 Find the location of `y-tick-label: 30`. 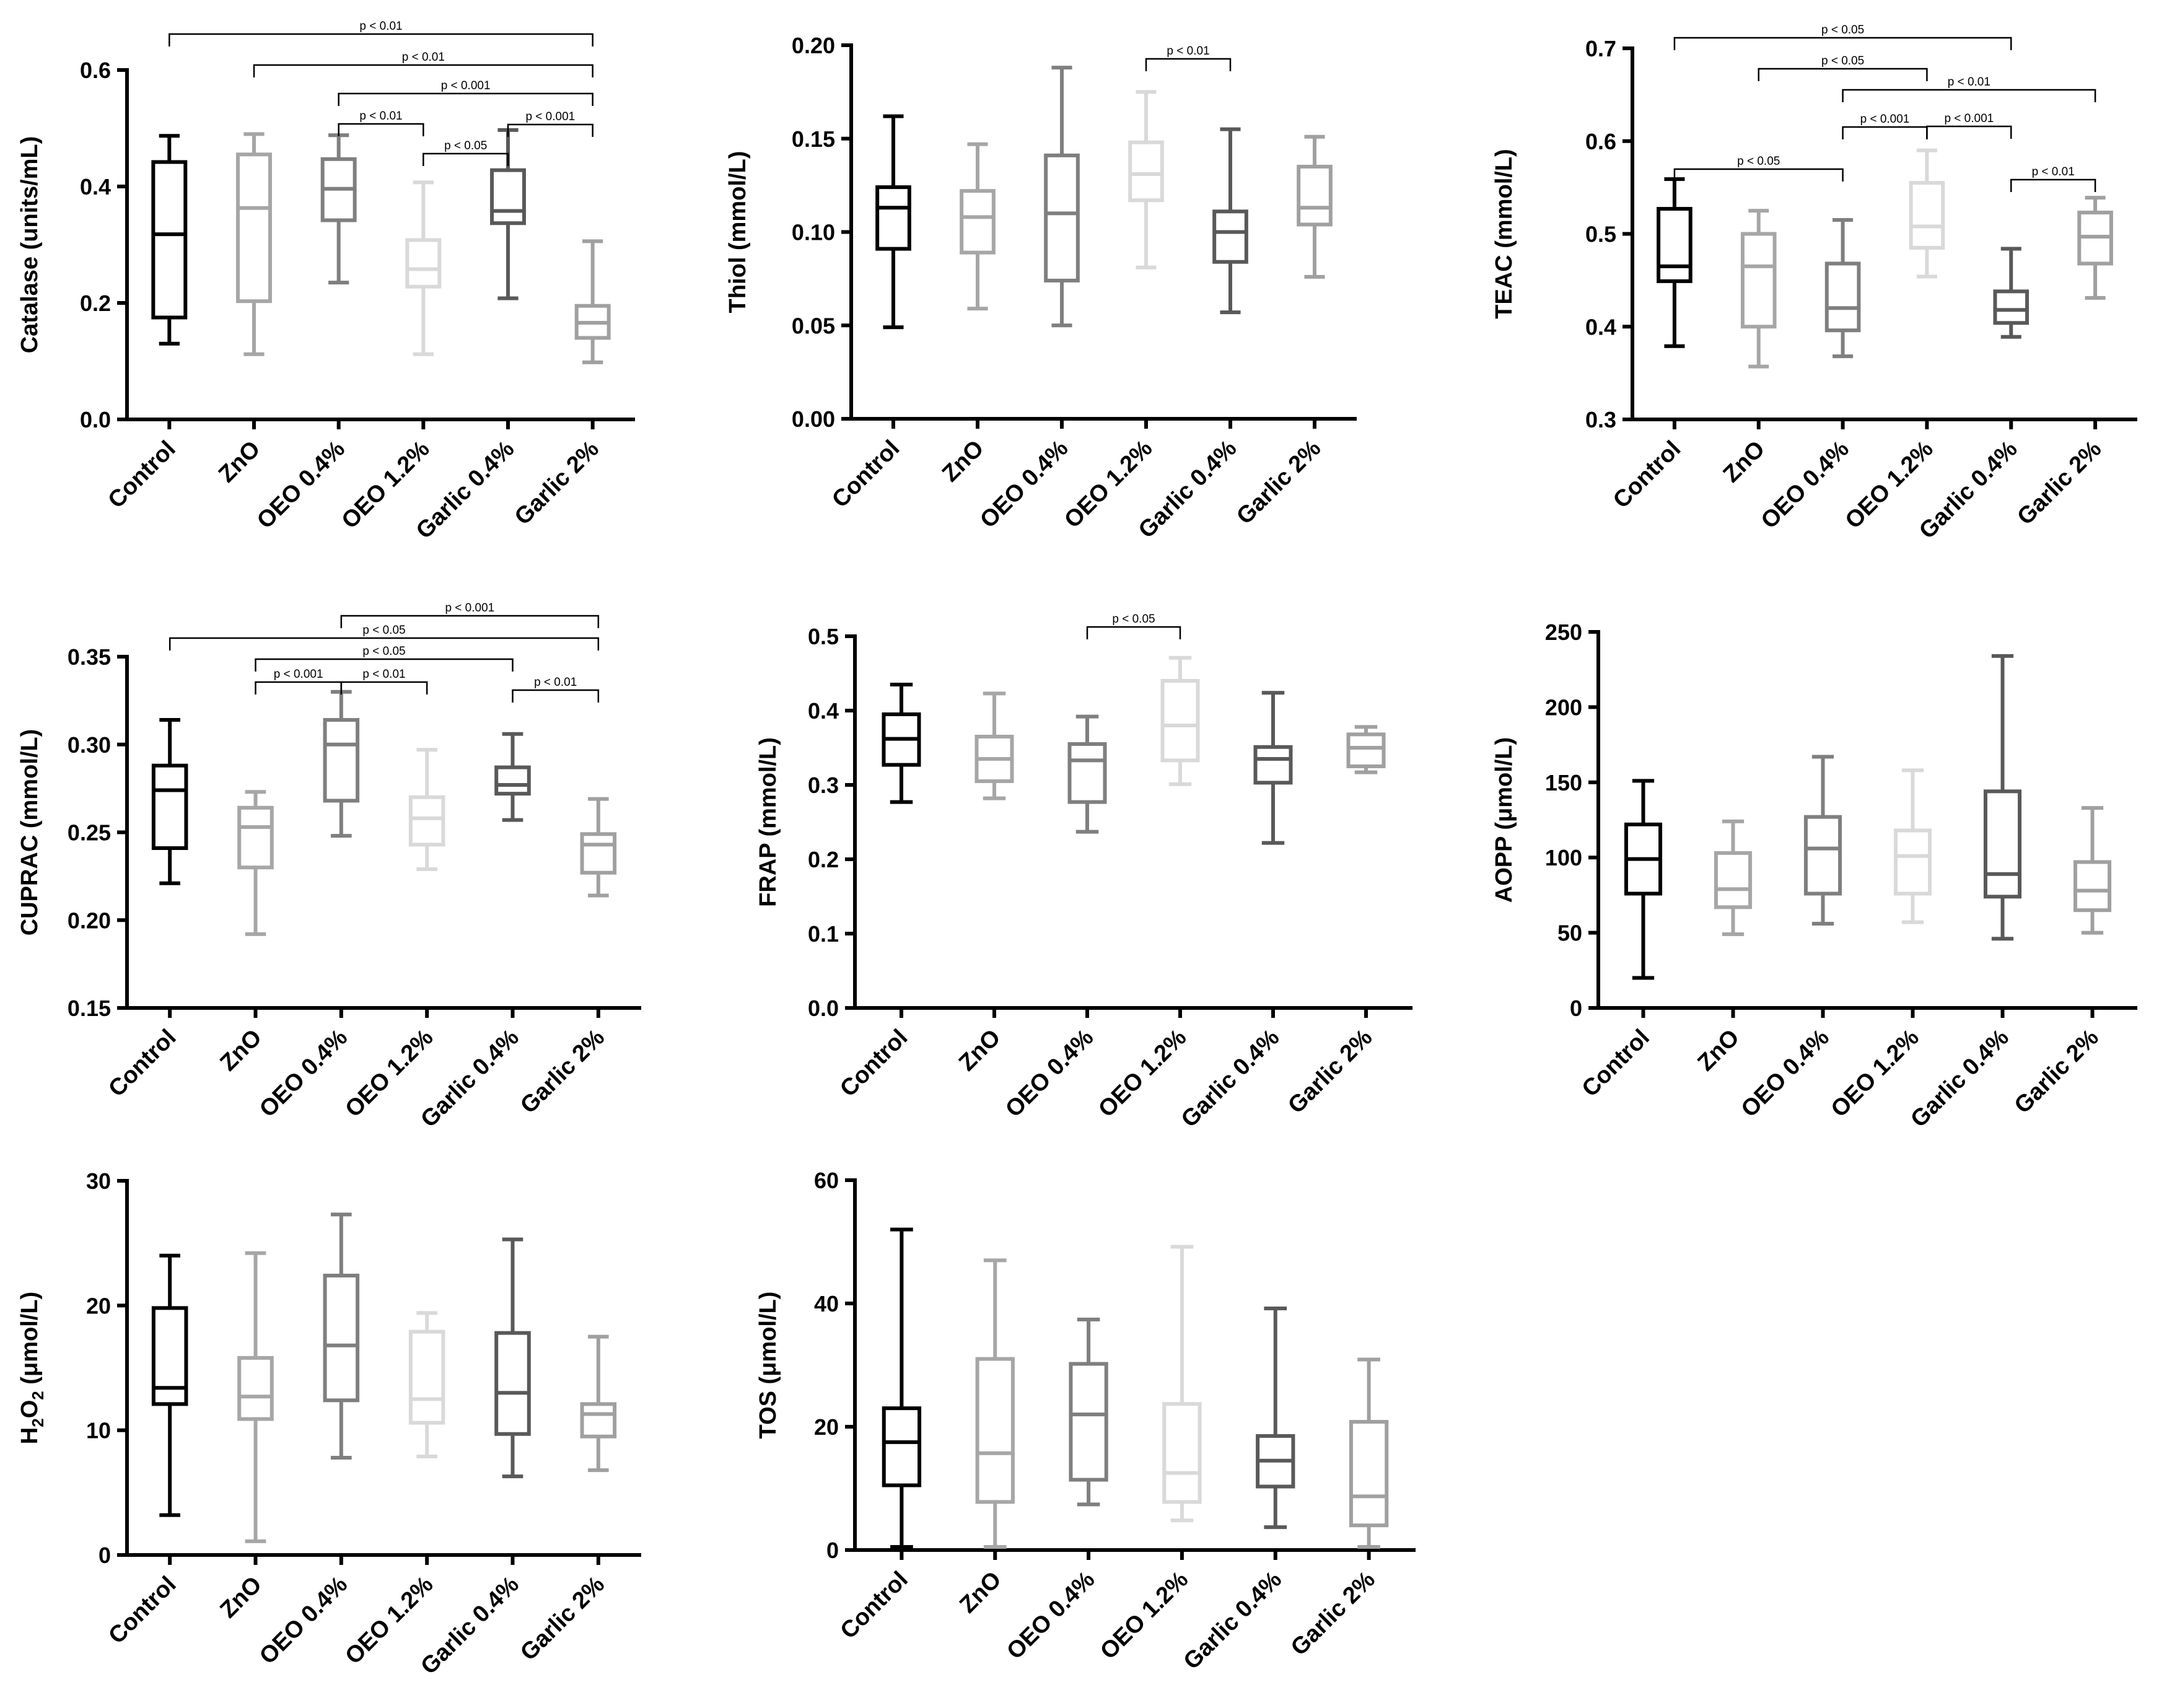

y-tick-label: 30 is located at coordinates (98, 1181).